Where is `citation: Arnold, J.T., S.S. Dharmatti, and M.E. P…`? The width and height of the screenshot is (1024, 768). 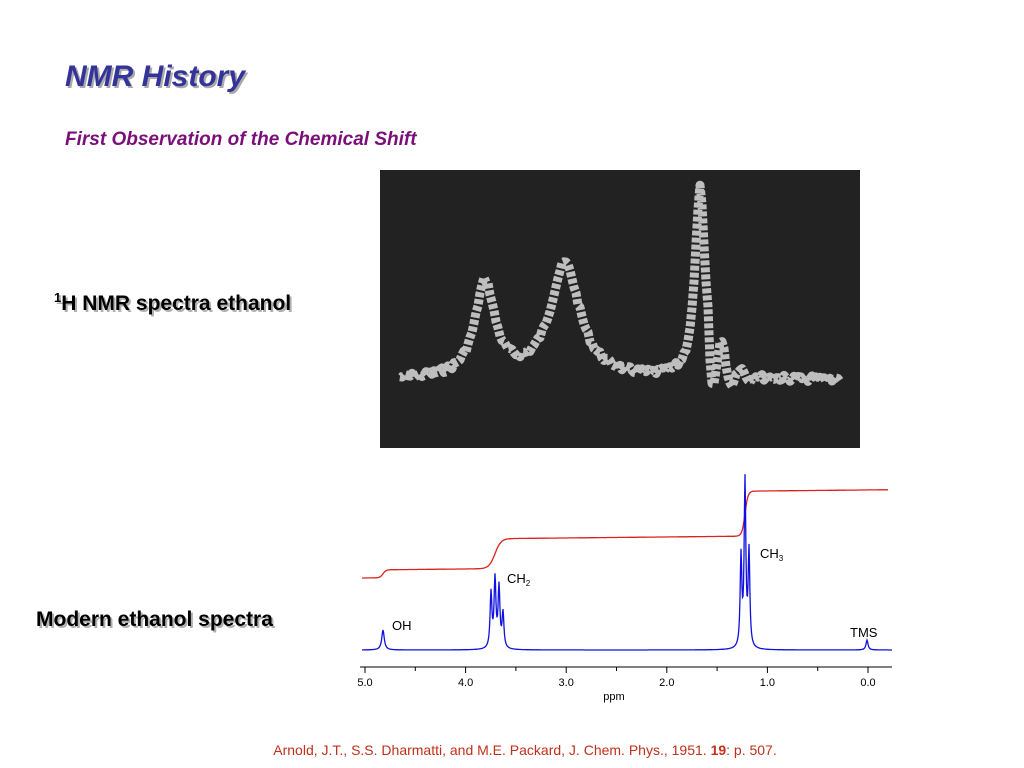 citation: Arnold, J.T., S.S. Dharmatti, and M.E. P… is located at coordinates (524, 750).